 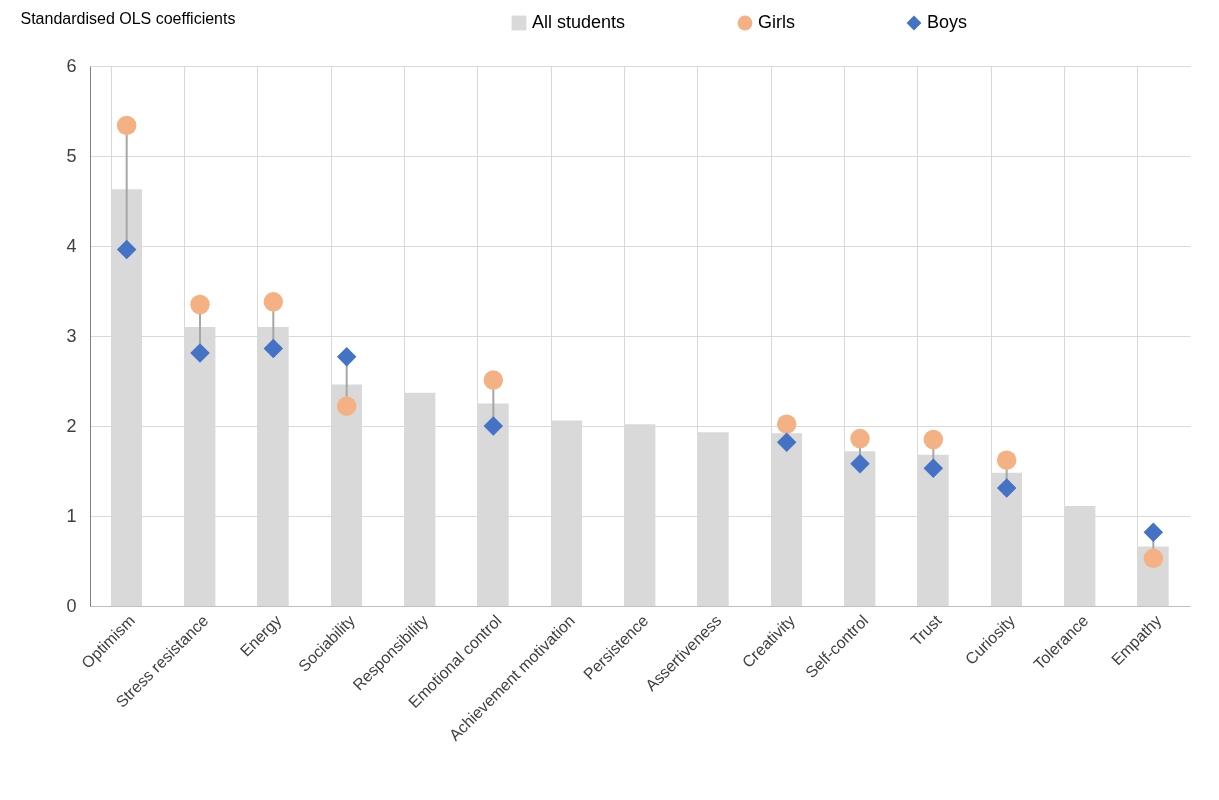 I want to click on y-tick-label: 3, so click(x=71, y=335).